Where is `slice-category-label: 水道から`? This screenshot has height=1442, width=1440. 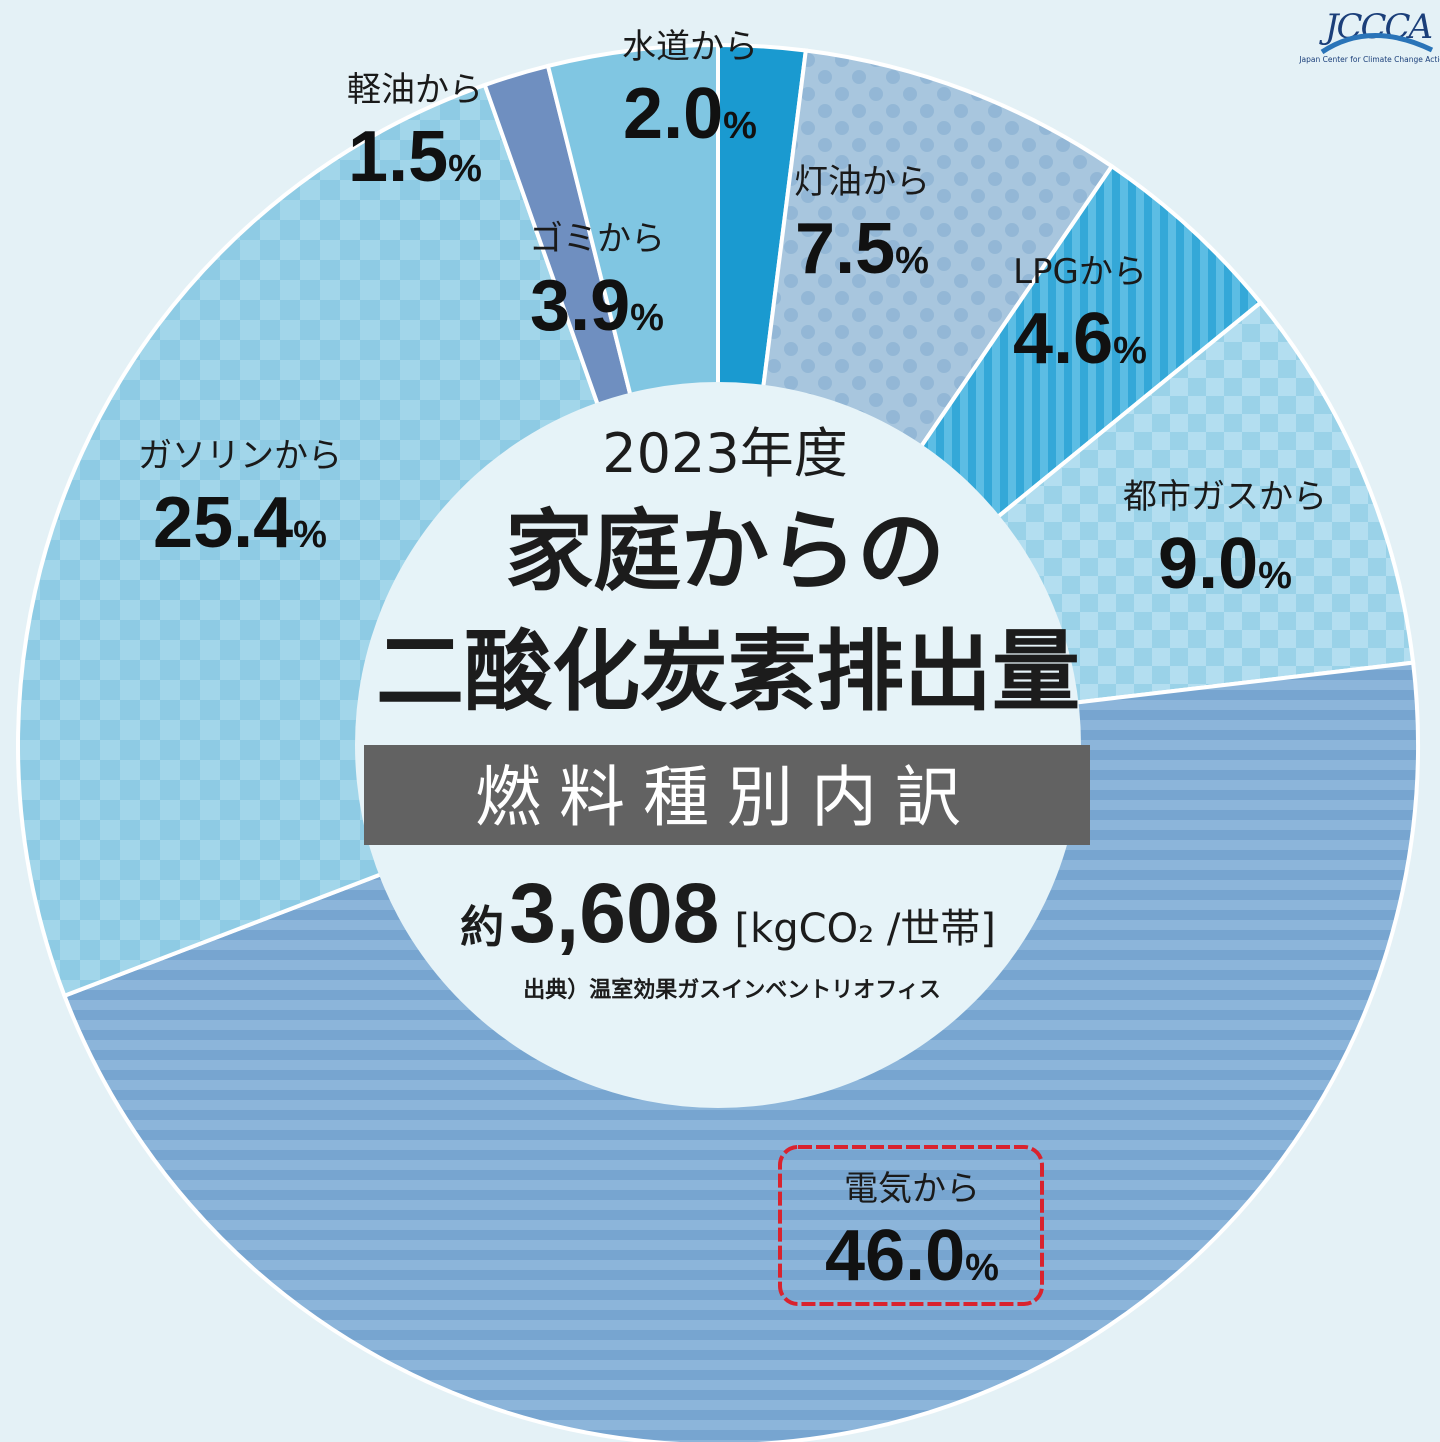
slice-category-label: 水道から is located at coordinates (690, 47).